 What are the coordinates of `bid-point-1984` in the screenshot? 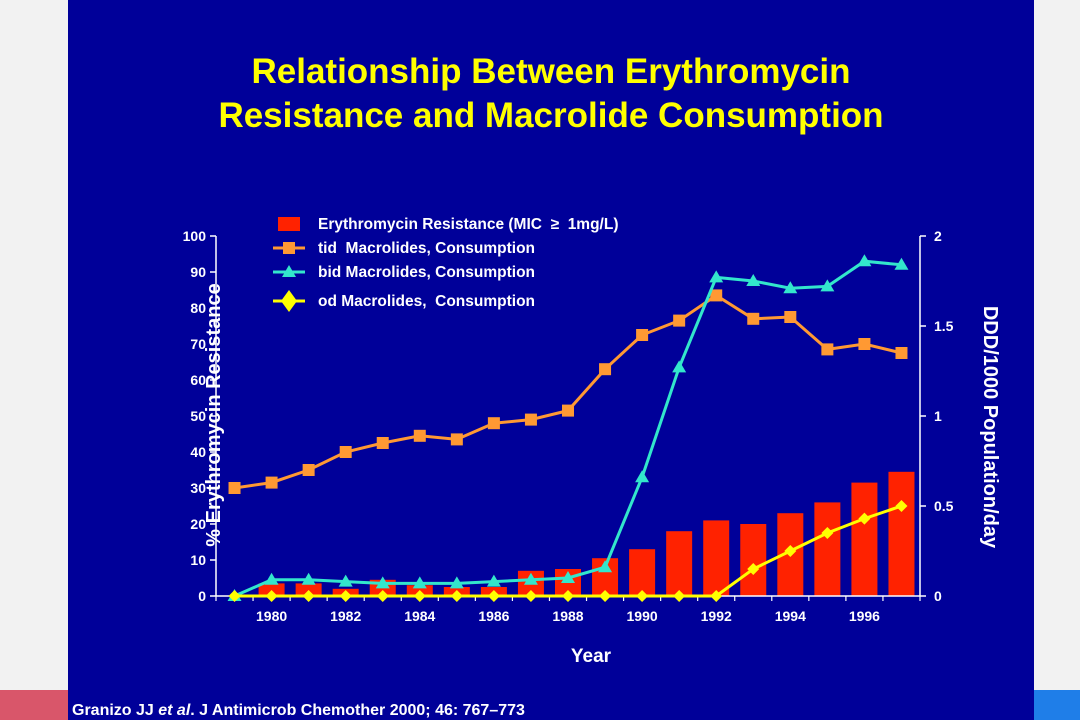 It's located at (419, 582).